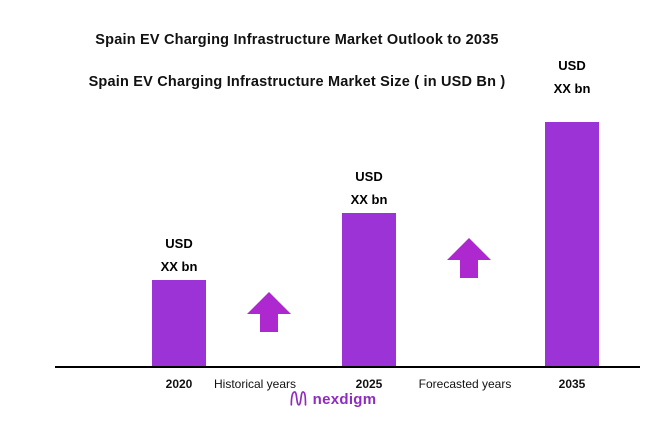 The width and height of the screenshot is (664, 431). What do you see at coordinates (572, 65) in the screenshot?
I see `value-label-2035-line1: USD` at bounding box center [572, 65].